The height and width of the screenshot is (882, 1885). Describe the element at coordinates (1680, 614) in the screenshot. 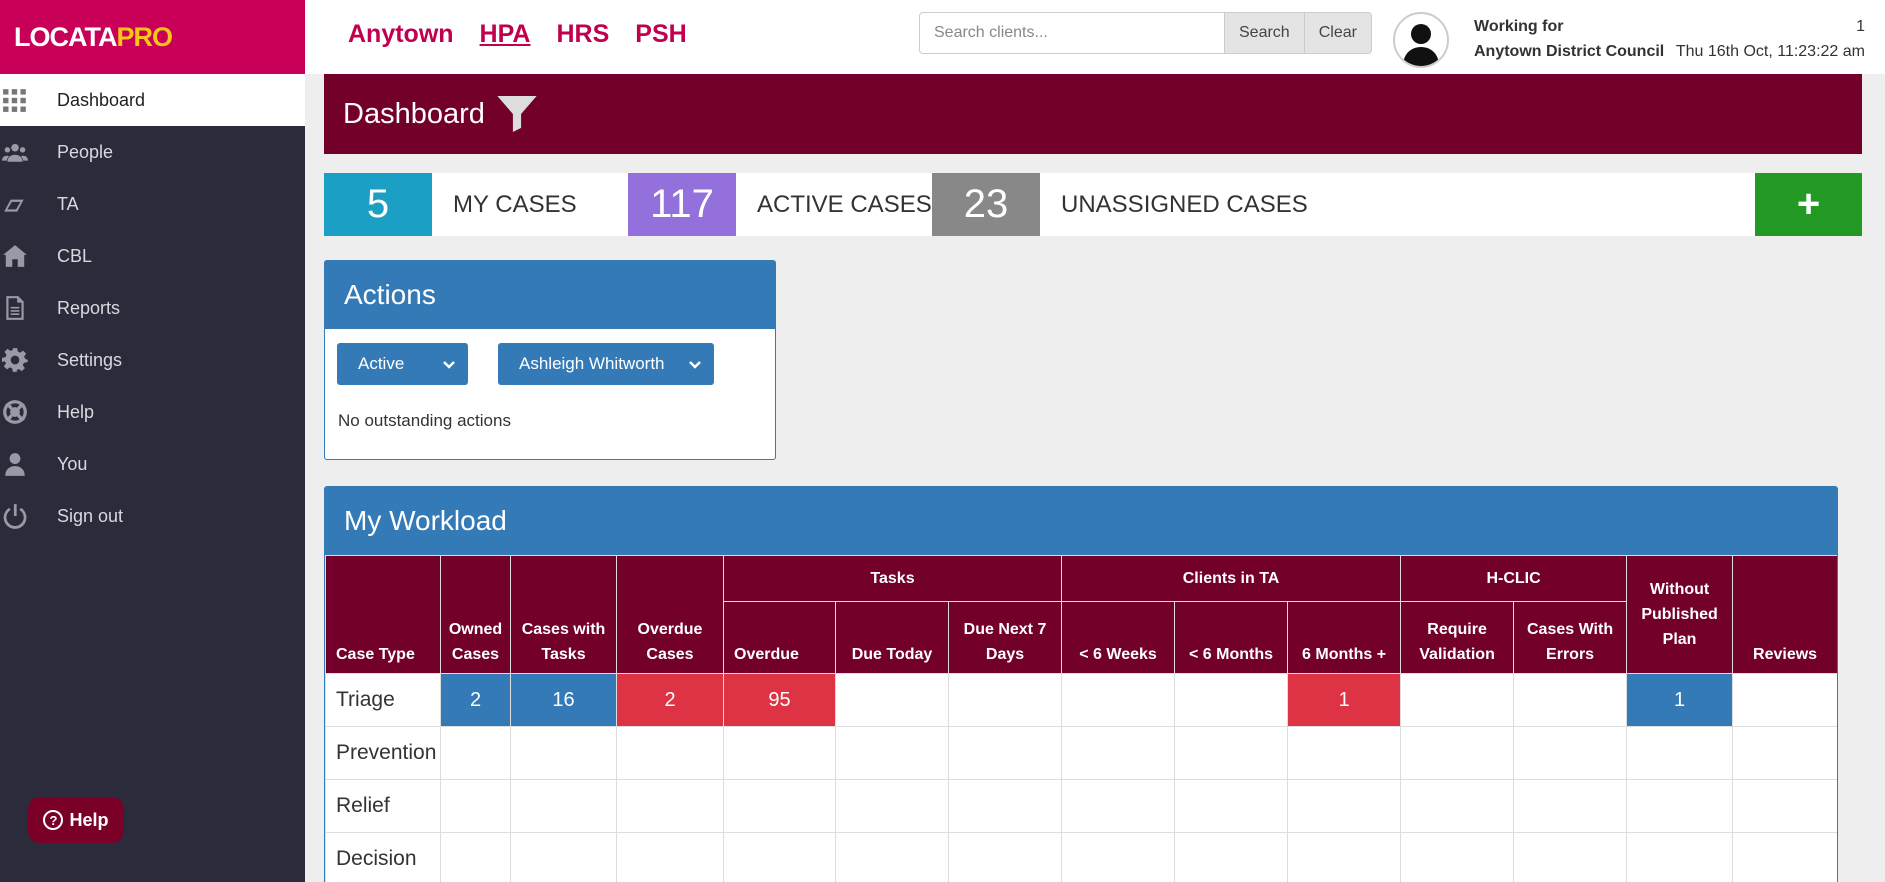

I see `th-without-plan: Without Published Plan` at that location.